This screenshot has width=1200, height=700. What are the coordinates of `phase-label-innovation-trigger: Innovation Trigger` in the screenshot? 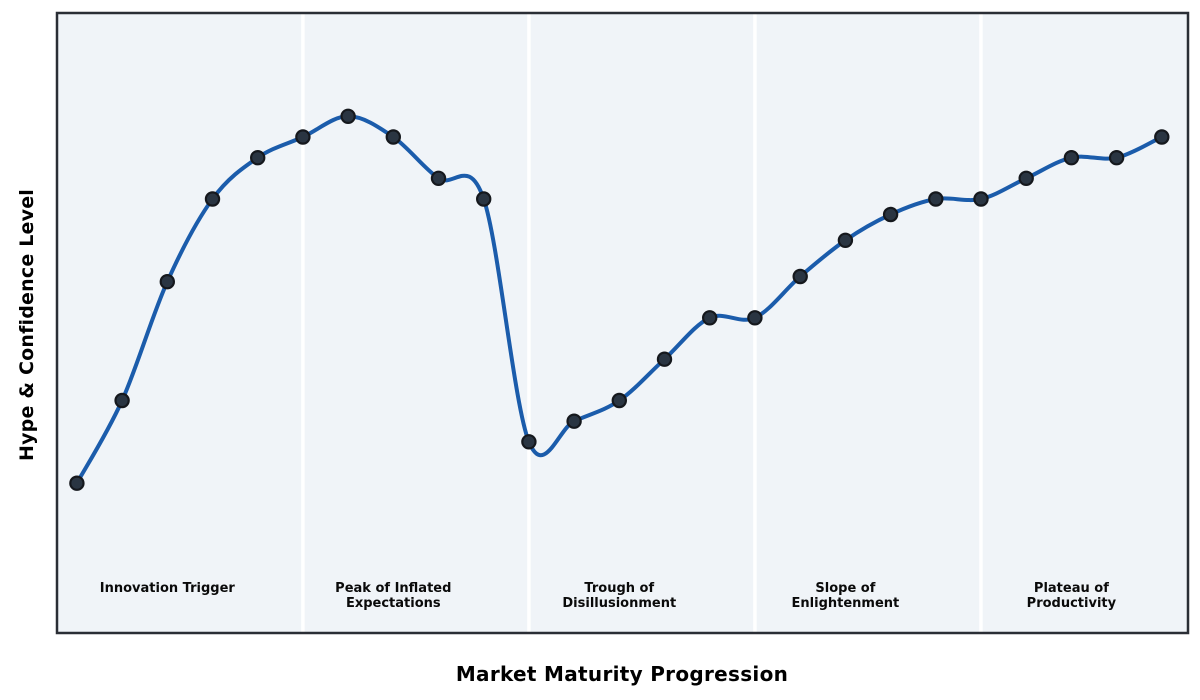 It's located at (167, 588).